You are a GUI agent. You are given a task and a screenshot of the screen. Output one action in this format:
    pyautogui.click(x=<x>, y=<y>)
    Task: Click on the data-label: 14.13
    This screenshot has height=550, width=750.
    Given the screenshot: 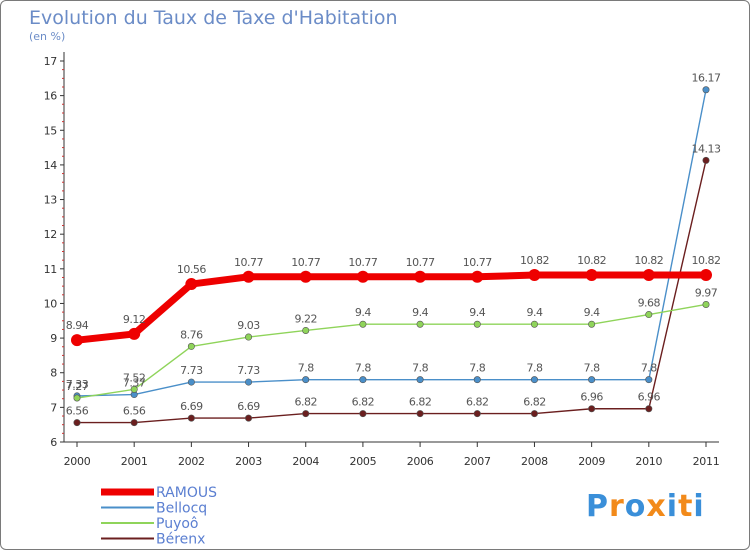 What is the action you would take?
    pyautogui.click(x=706, y=148)
    